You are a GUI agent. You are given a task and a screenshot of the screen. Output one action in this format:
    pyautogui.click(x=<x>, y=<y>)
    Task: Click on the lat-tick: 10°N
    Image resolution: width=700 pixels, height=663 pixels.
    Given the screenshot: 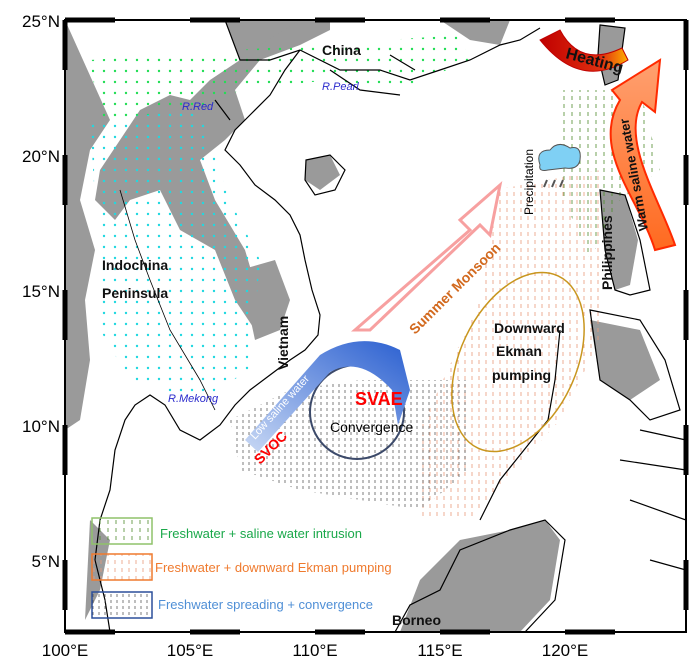 What is the action you would take?
    pyautogui.click(x=41, y=426)
    